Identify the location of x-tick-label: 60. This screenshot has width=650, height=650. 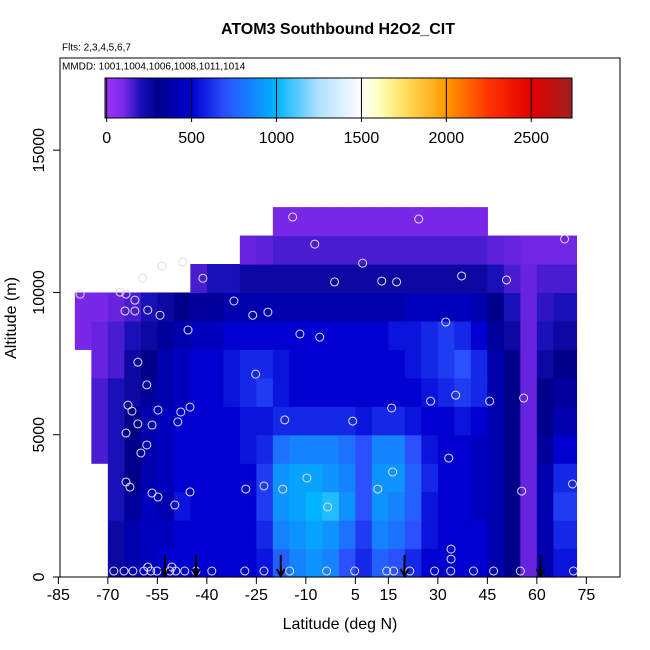
(537, 595).